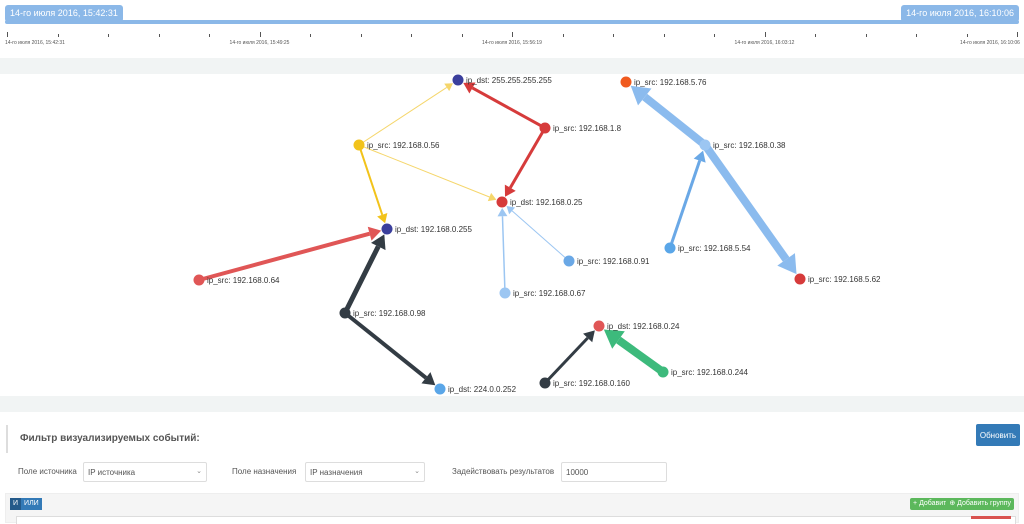 The height and width of the screenshot is (524, 1024). I want to click on graph-node: ip_src: 192.168.5.54, so click(708, 248).